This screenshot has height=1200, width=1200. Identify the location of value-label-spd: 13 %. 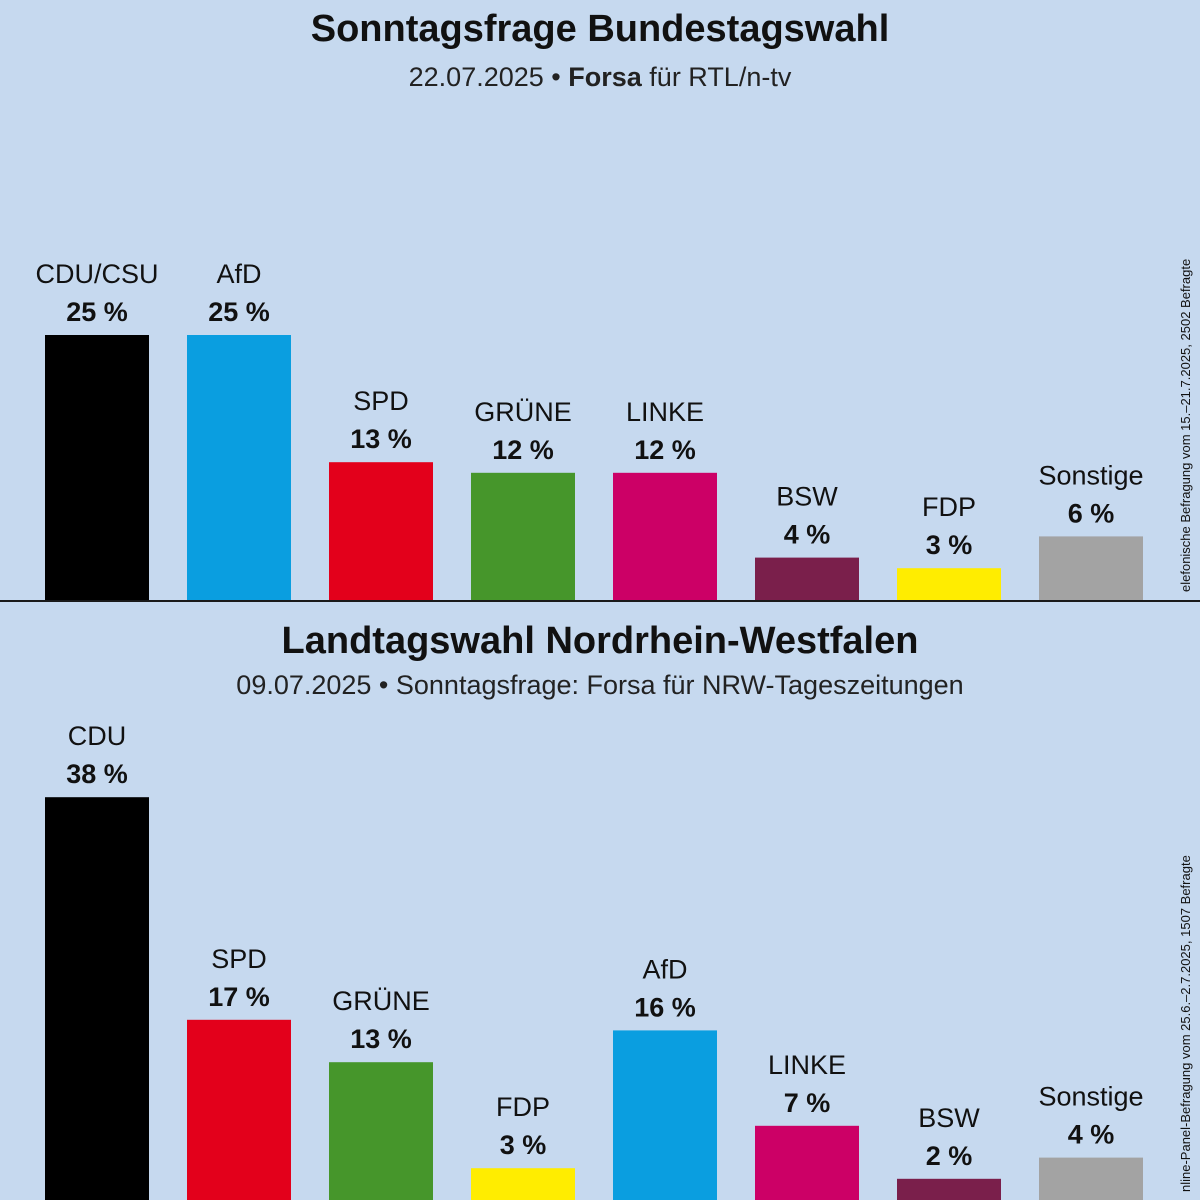
(381, 439).